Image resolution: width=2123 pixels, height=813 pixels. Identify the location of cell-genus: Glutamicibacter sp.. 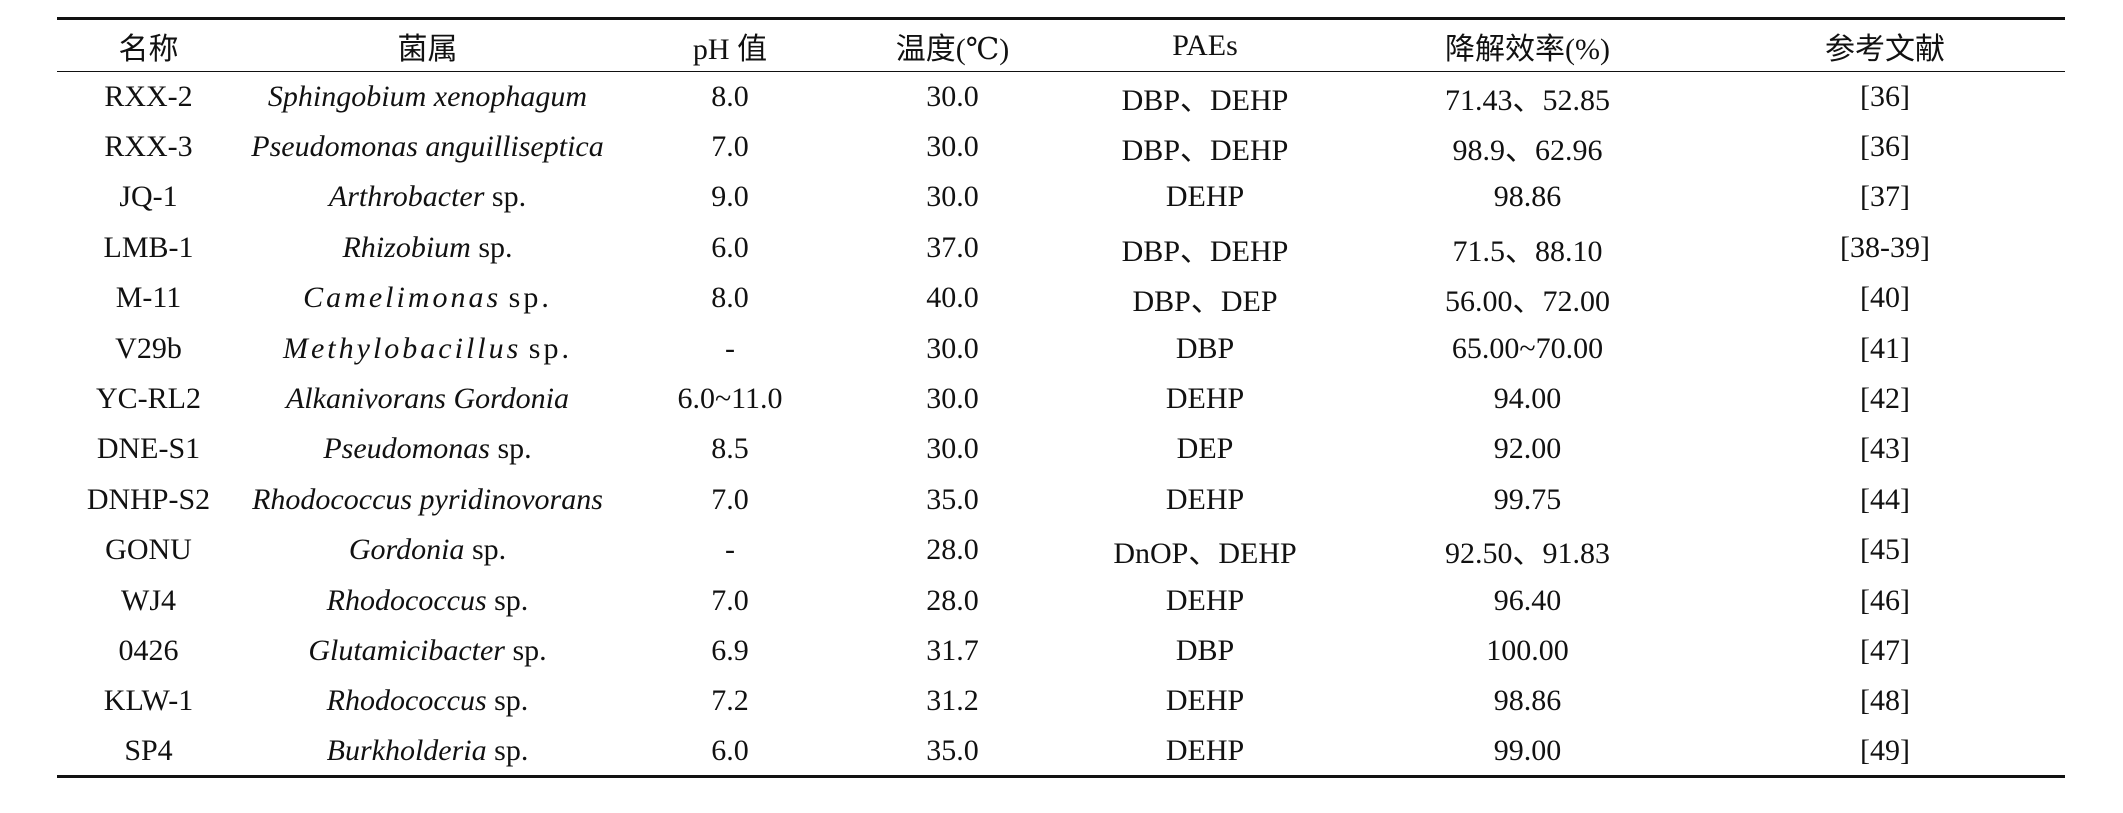
(427, 651).